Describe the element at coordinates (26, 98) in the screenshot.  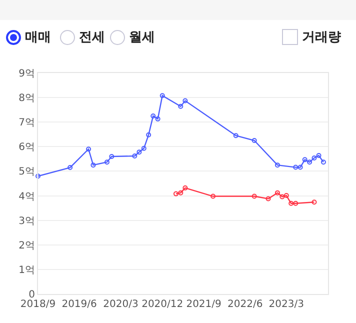
I see `y-tick-label: 8억` at that location.